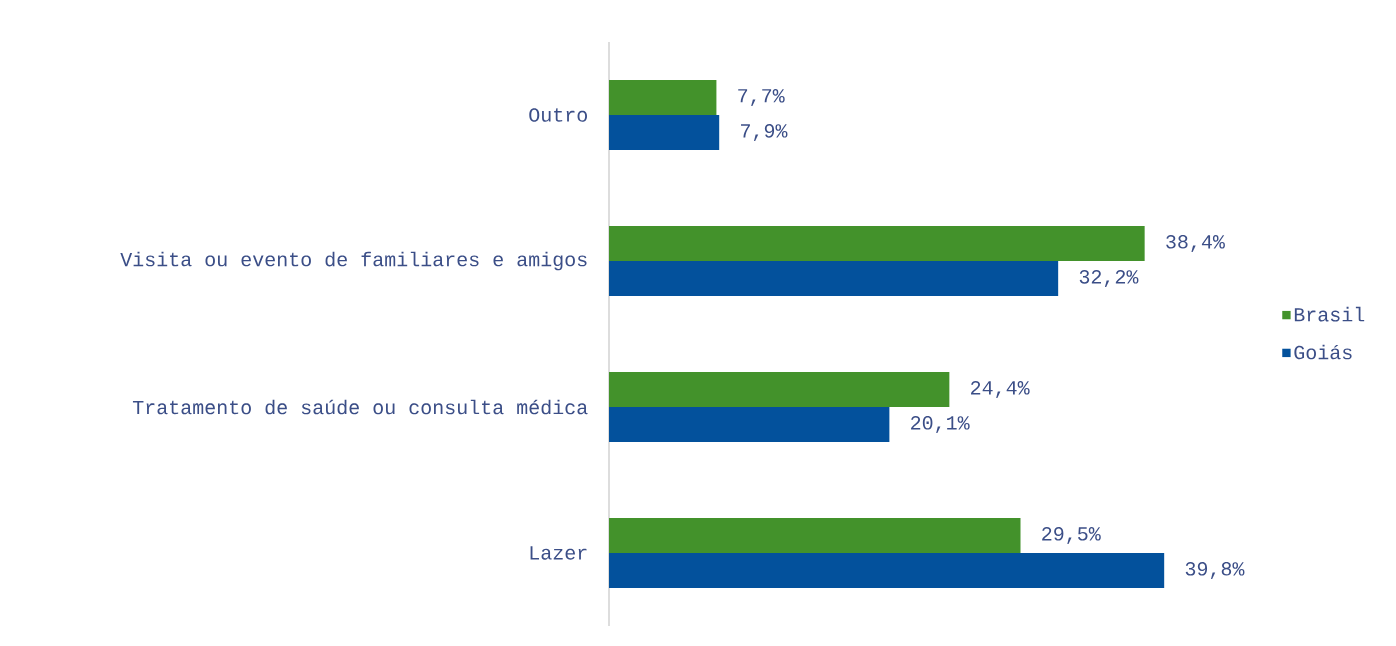  I want to click on y-tick-label: Tratamento de saúde ou consulta médica, so click(360, 407).